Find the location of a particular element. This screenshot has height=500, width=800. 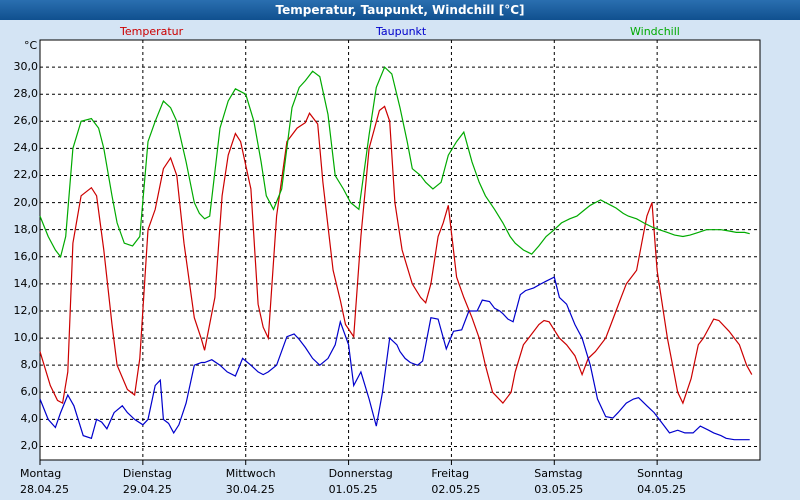

y-tick-label: 26,0 is located at coordinates (26, 121).